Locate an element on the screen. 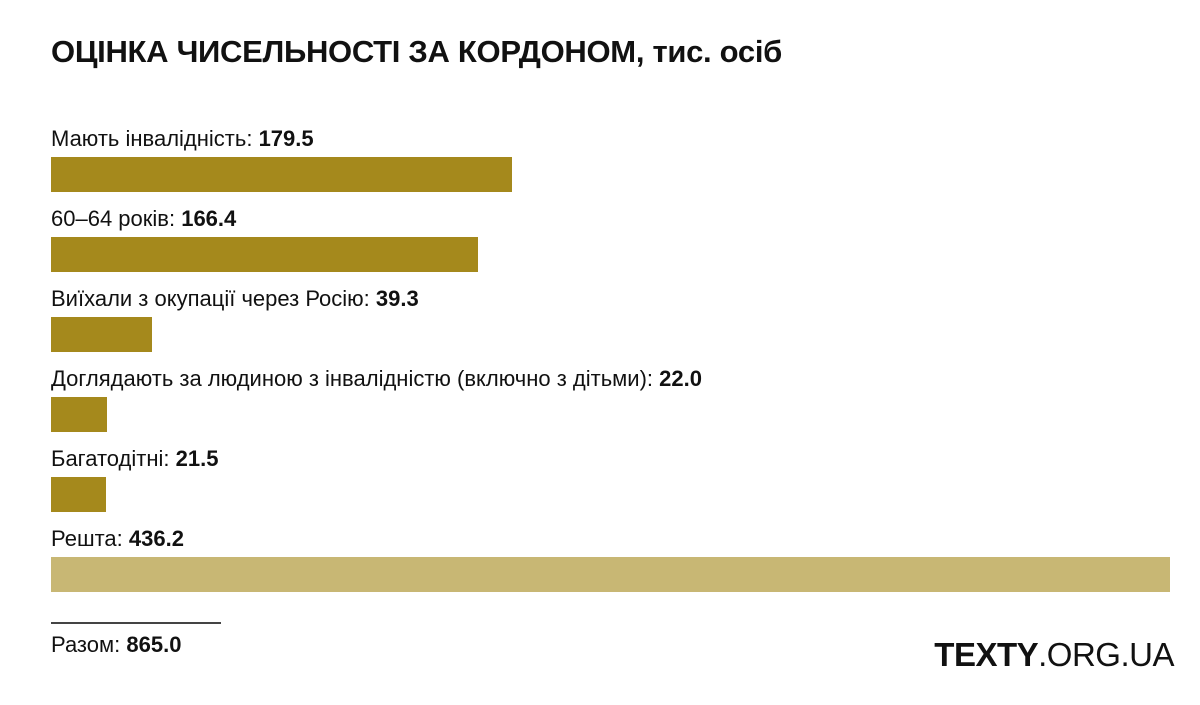 This screenshot has height=705, width=1200. total-value: 865.0 is located at coordinates (154, 644).